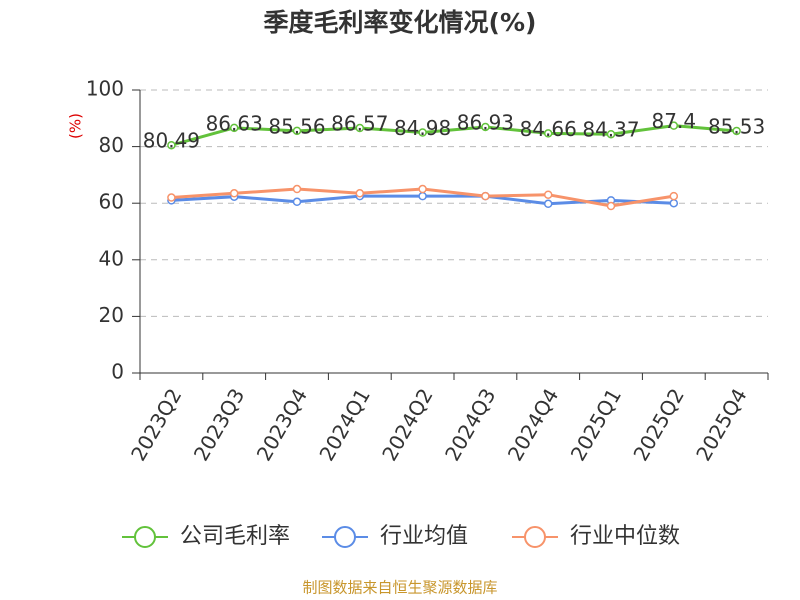  What do you see at coordinates (282, 424) in the screenshot?
I see `x-tick-label: 2023Q4` at bounding box center [282, 424].